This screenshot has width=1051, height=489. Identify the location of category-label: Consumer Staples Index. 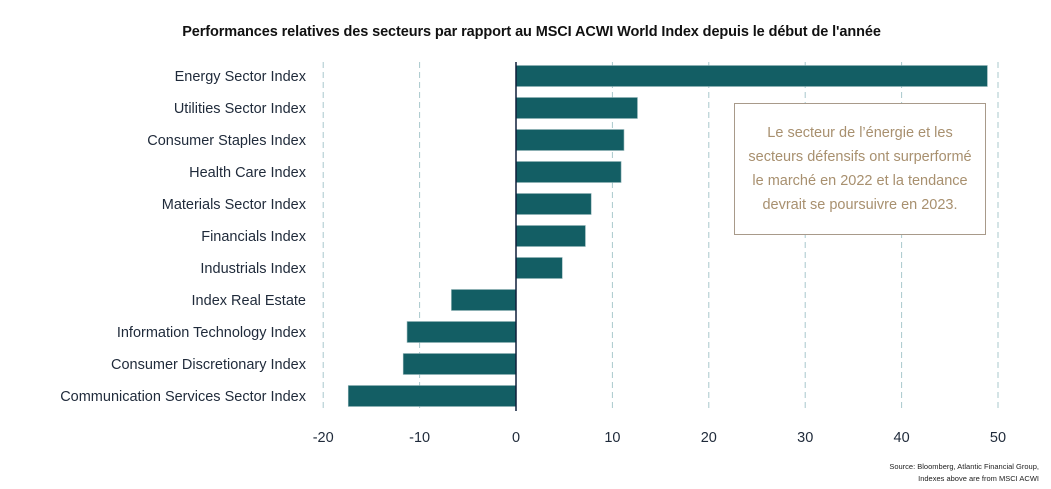
(227, 141).